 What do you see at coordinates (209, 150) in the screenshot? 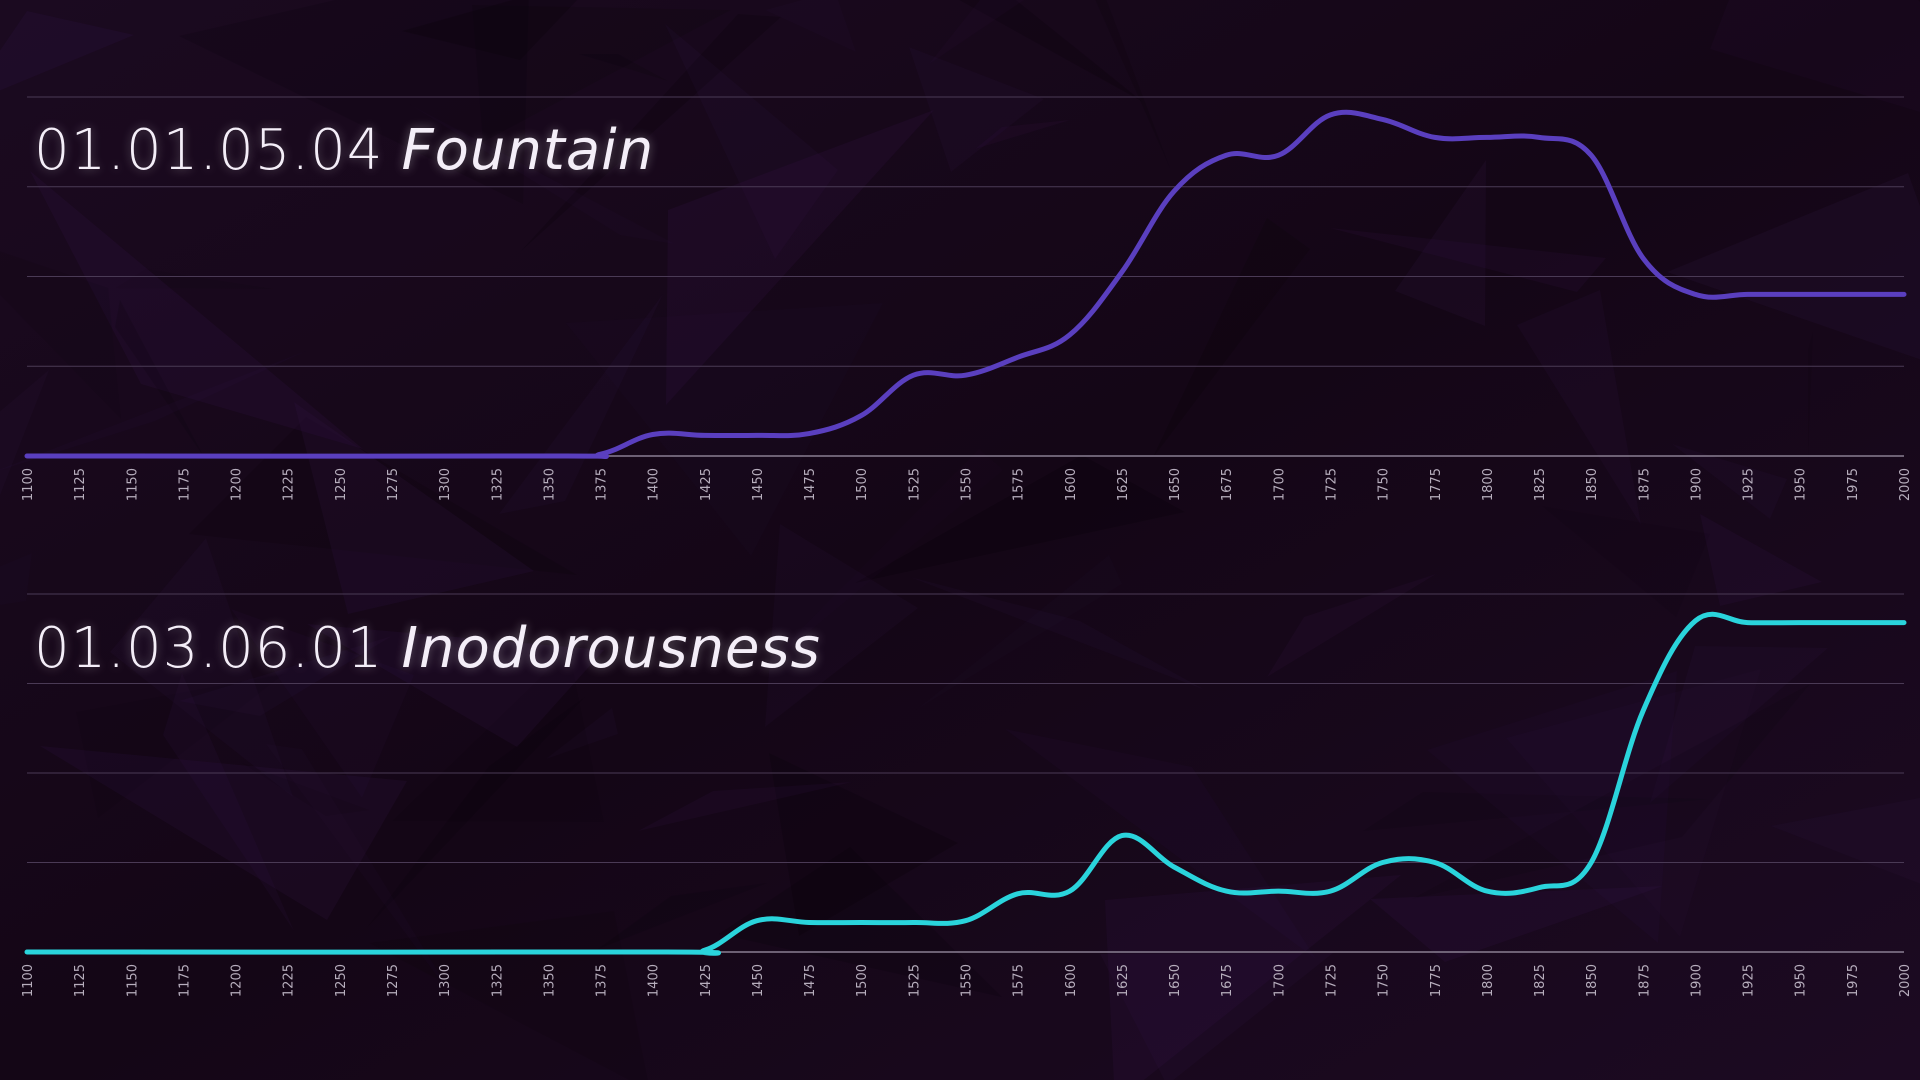
I see `title-code: 01.01.05.04` at bounding box center [209, 150].